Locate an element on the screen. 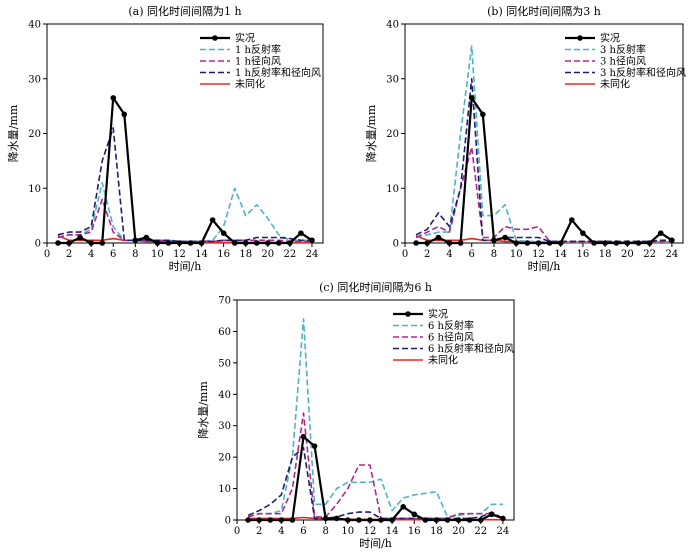 This screenshot has width=700, height=552. x-tick-label: 10 is located at coordinates (347, 531).